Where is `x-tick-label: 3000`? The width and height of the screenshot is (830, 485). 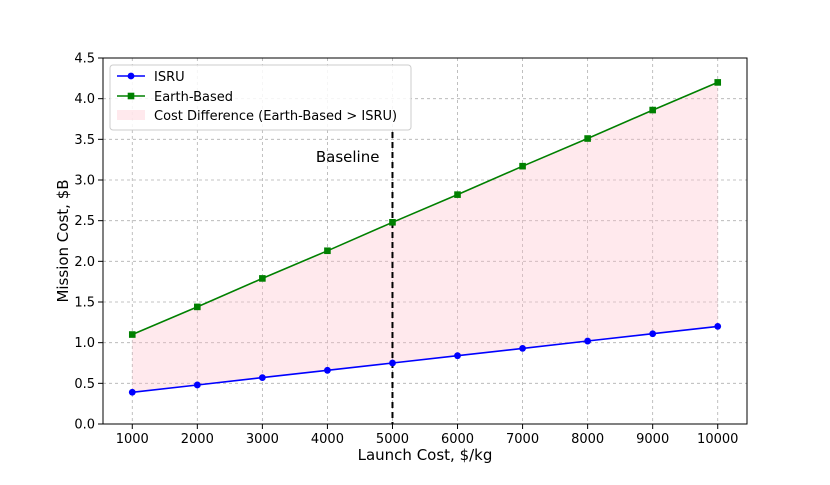
x-tick-label: 3000 is located at coordinates (262, 439).